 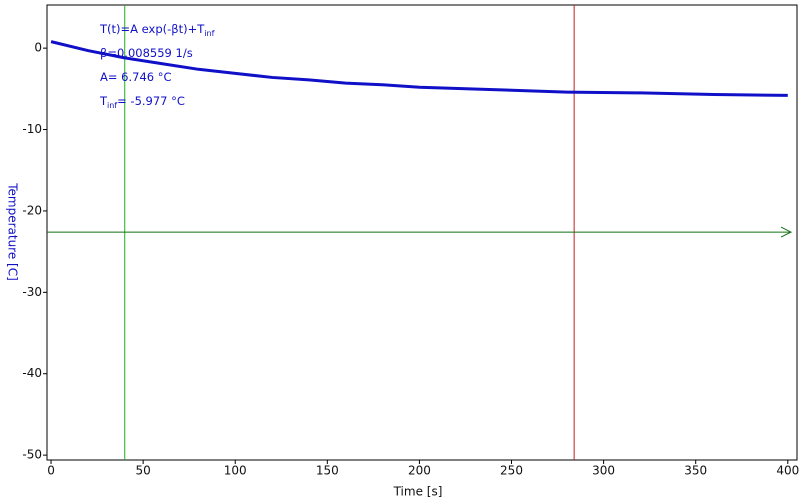 I want to click on x-tick-label: 400, so click(x=787, y=471).